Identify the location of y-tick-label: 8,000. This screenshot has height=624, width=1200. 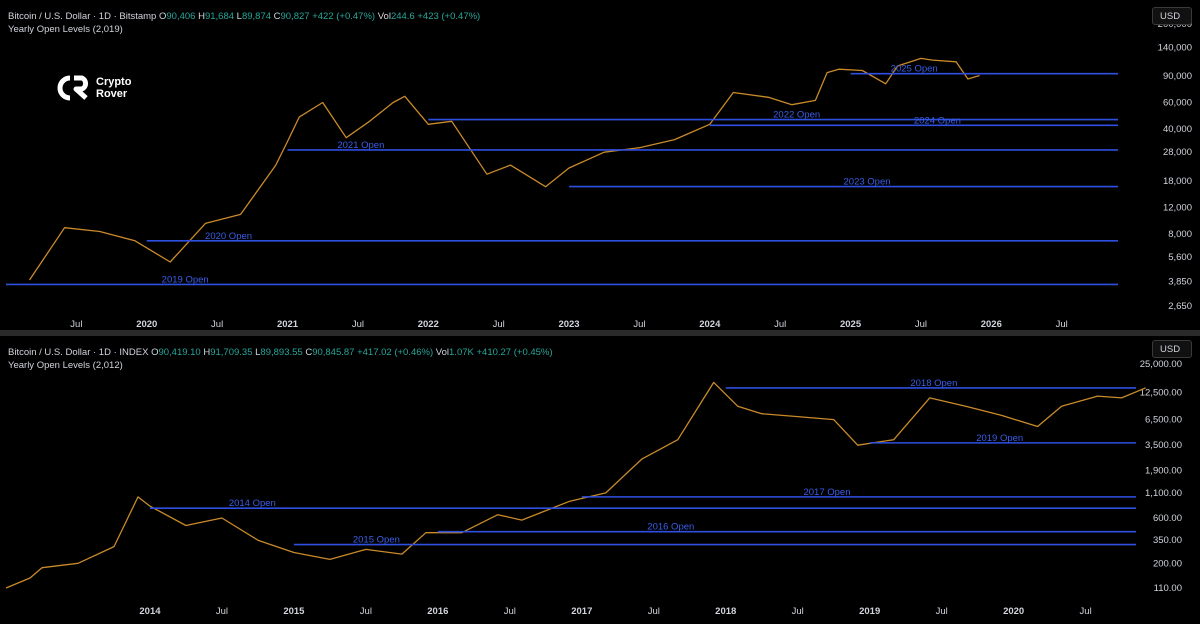
(1180, 234).